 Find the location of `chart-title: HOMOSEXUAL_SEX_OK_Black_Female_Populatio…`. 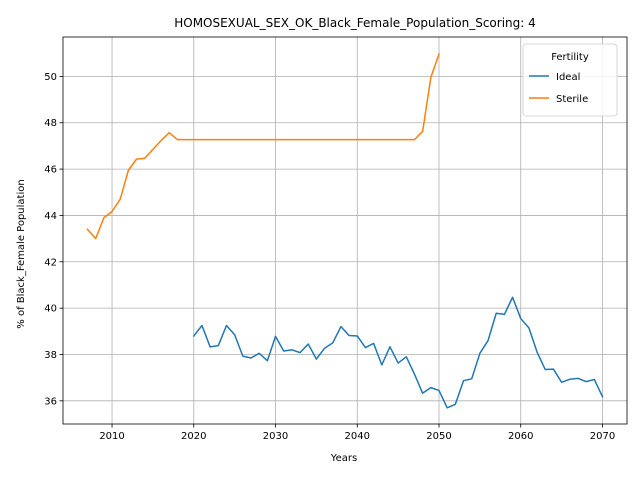

chart-title: HOMOSEXUAL_SEX_OK_Black_Female_Populatio… is located at coordinates (355, 23).